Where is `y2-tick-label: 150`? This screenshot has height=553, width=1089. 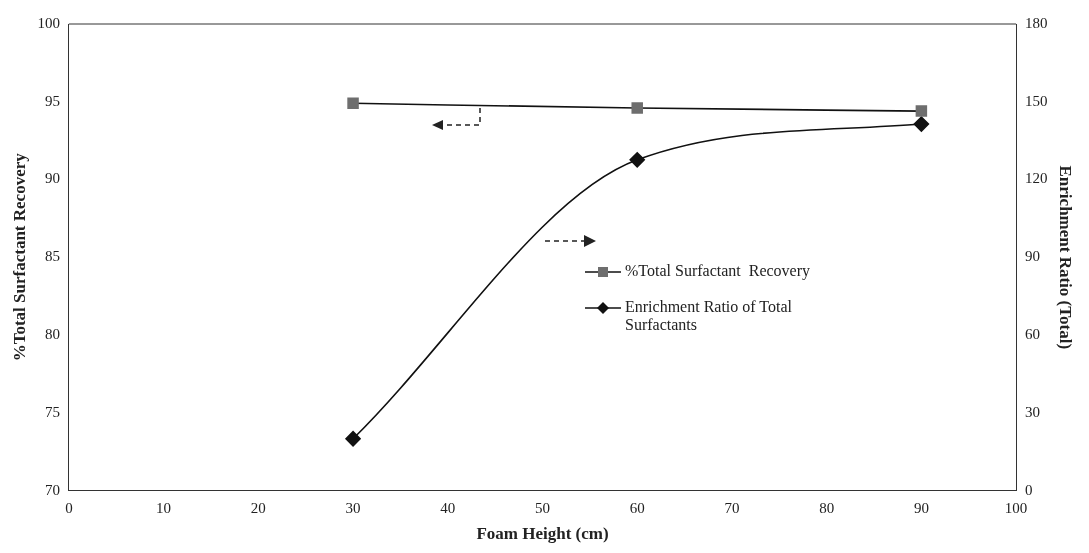 y2-tick-label: 150 is located at coordinates (1036, 100).